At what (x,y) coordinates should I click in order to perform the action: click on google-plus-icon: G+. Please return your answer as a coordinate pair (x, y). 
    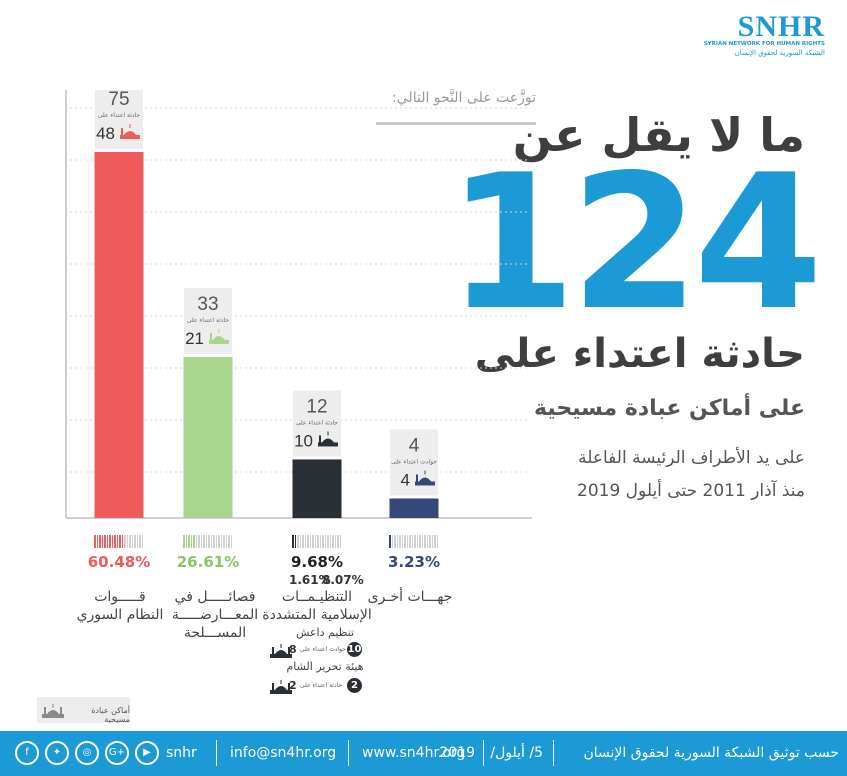
    Looking at the image, I should click on (117, 753).